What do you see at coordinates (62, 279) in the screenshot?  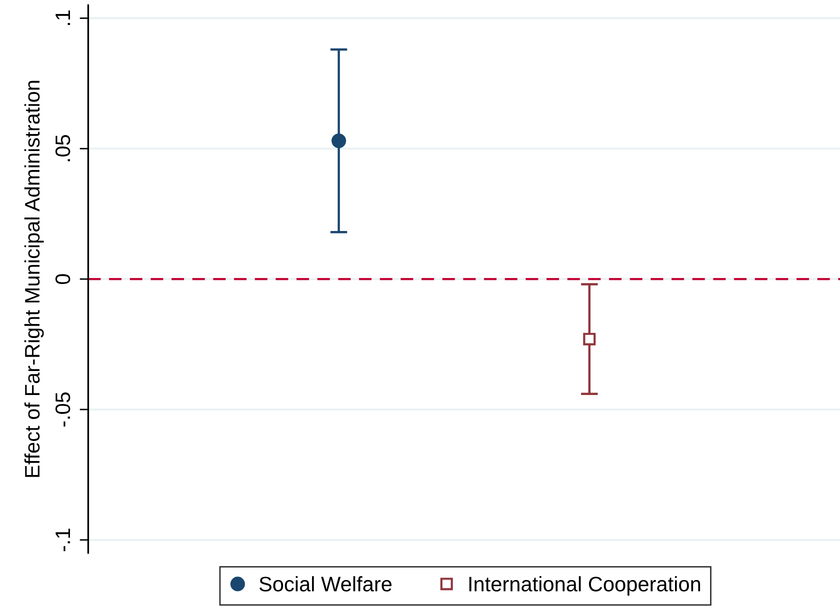 I see `y-tick-label: 0` at bounding box center [62, 279].